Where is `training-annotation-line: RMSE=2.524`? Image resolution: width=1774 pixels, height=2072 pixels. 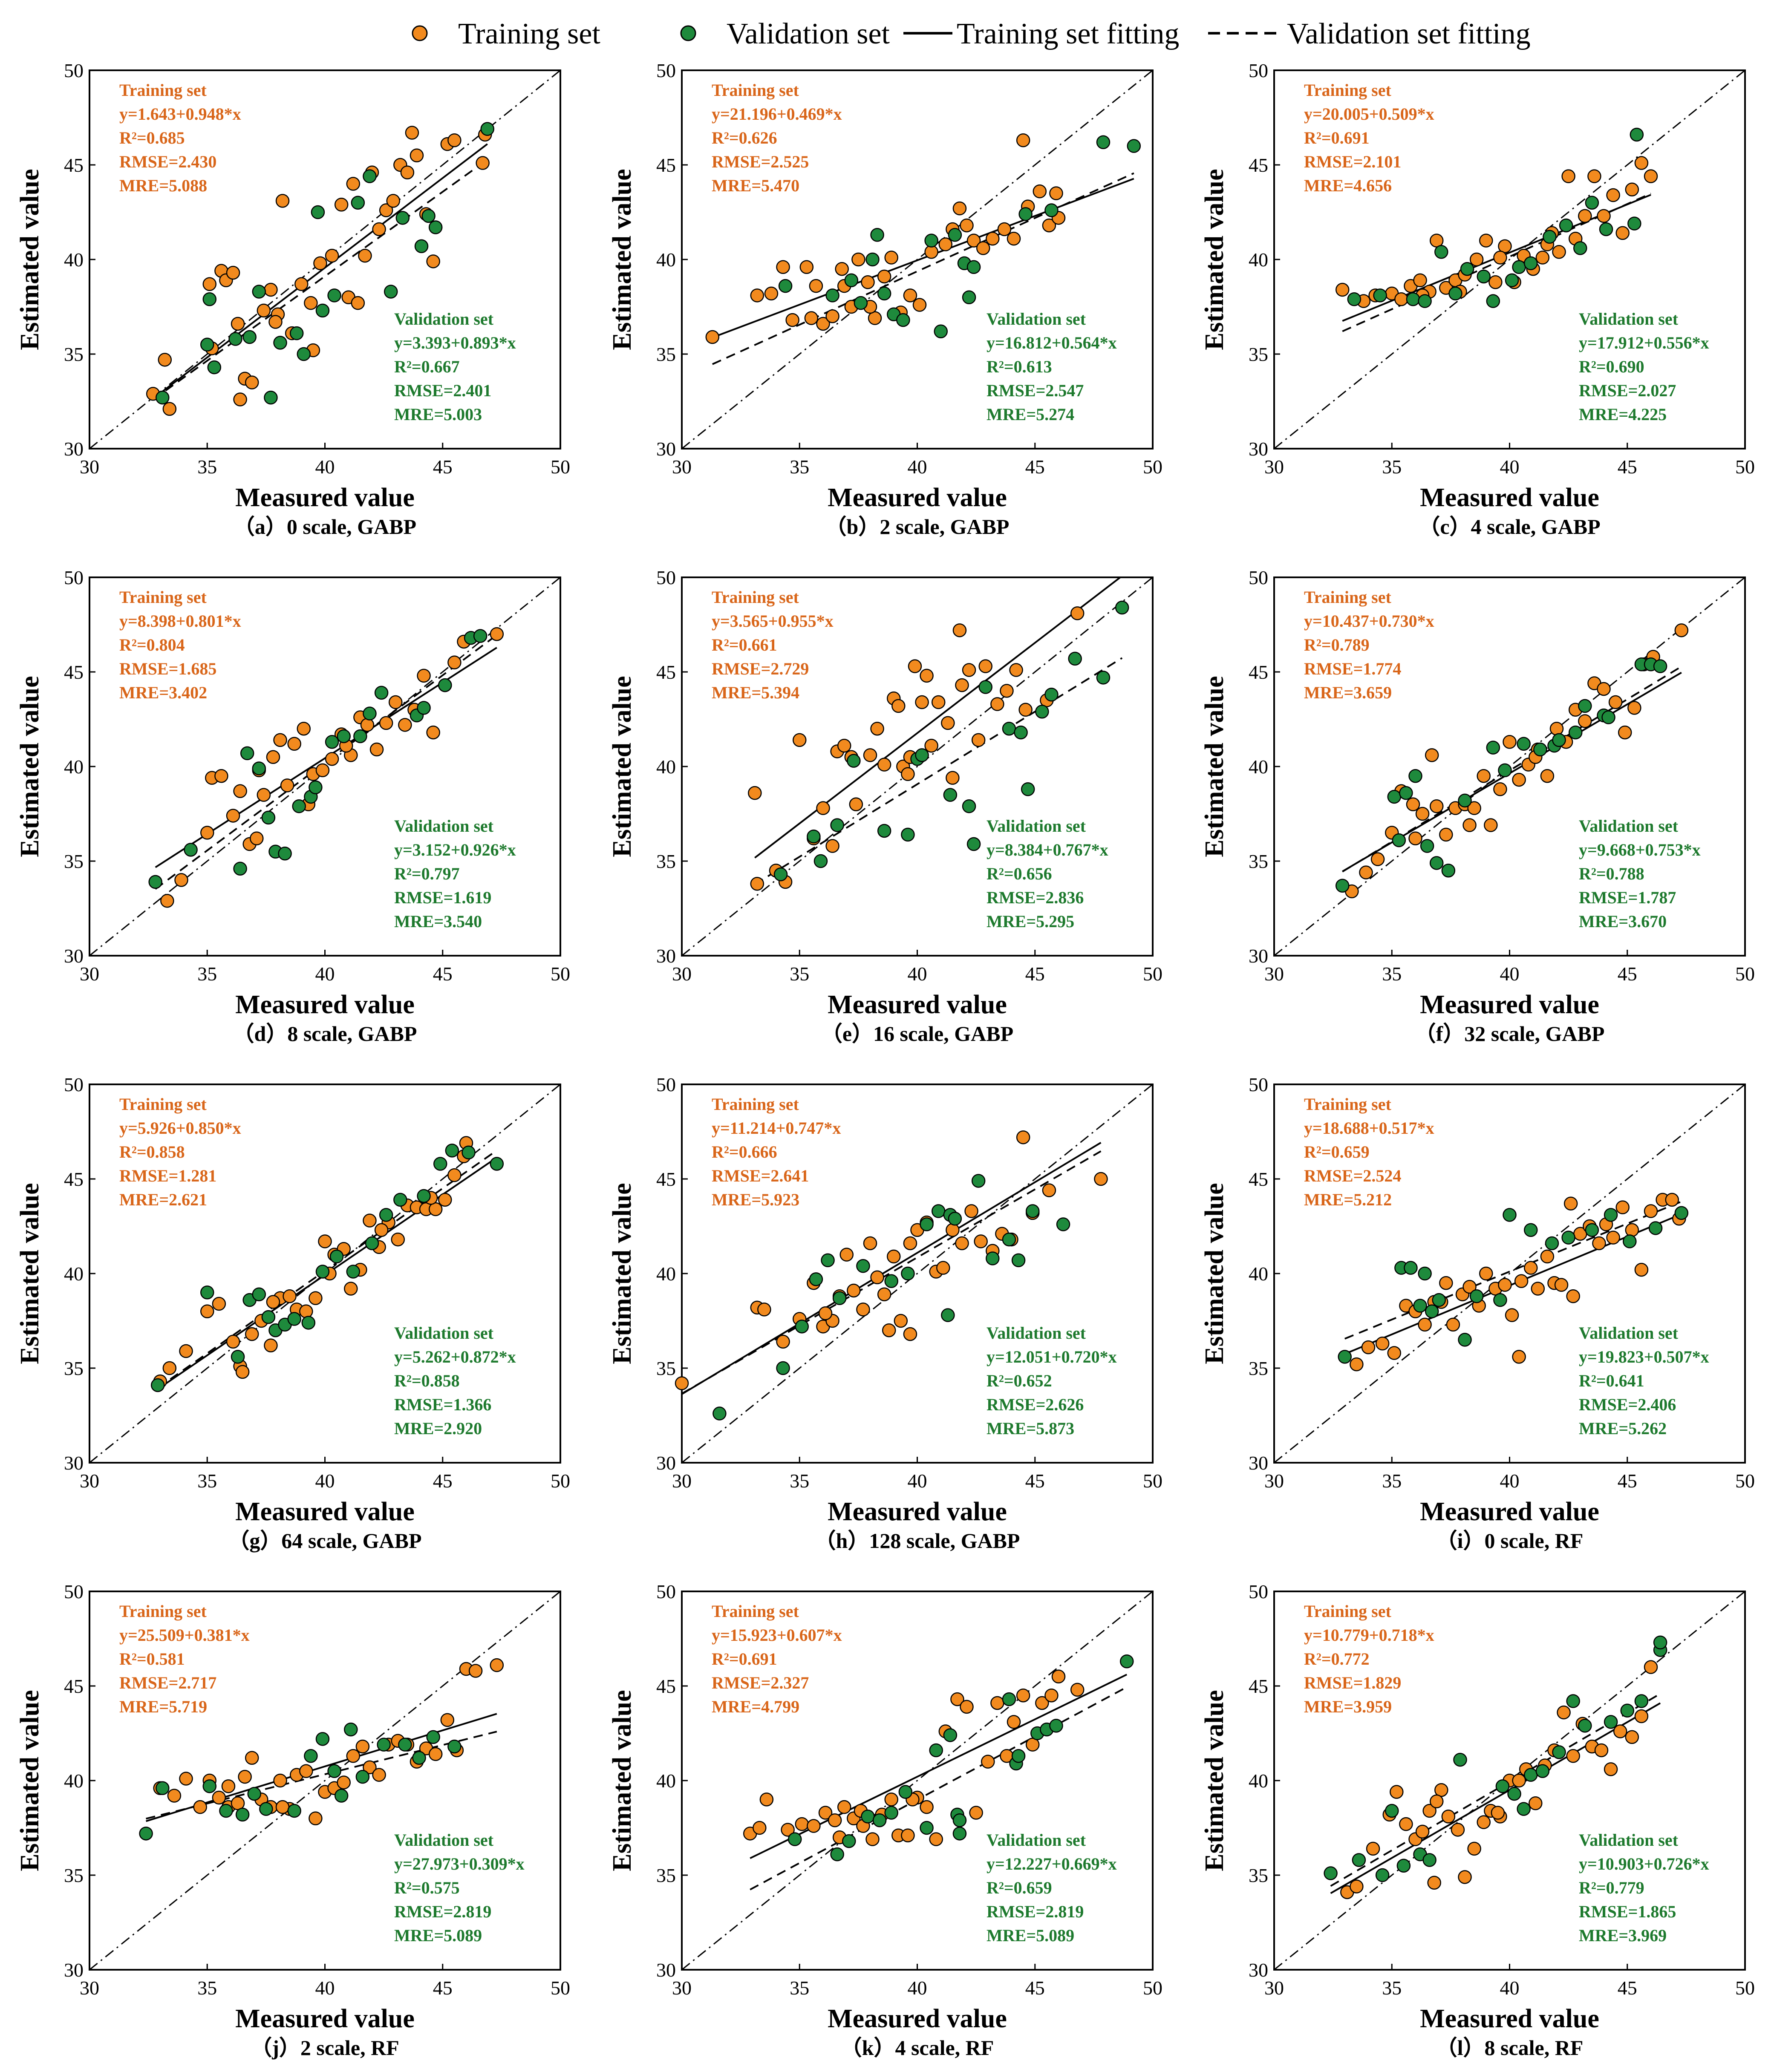
training-annotation-line: RMSE=2.524 is located at coordinates (1352, 1175).